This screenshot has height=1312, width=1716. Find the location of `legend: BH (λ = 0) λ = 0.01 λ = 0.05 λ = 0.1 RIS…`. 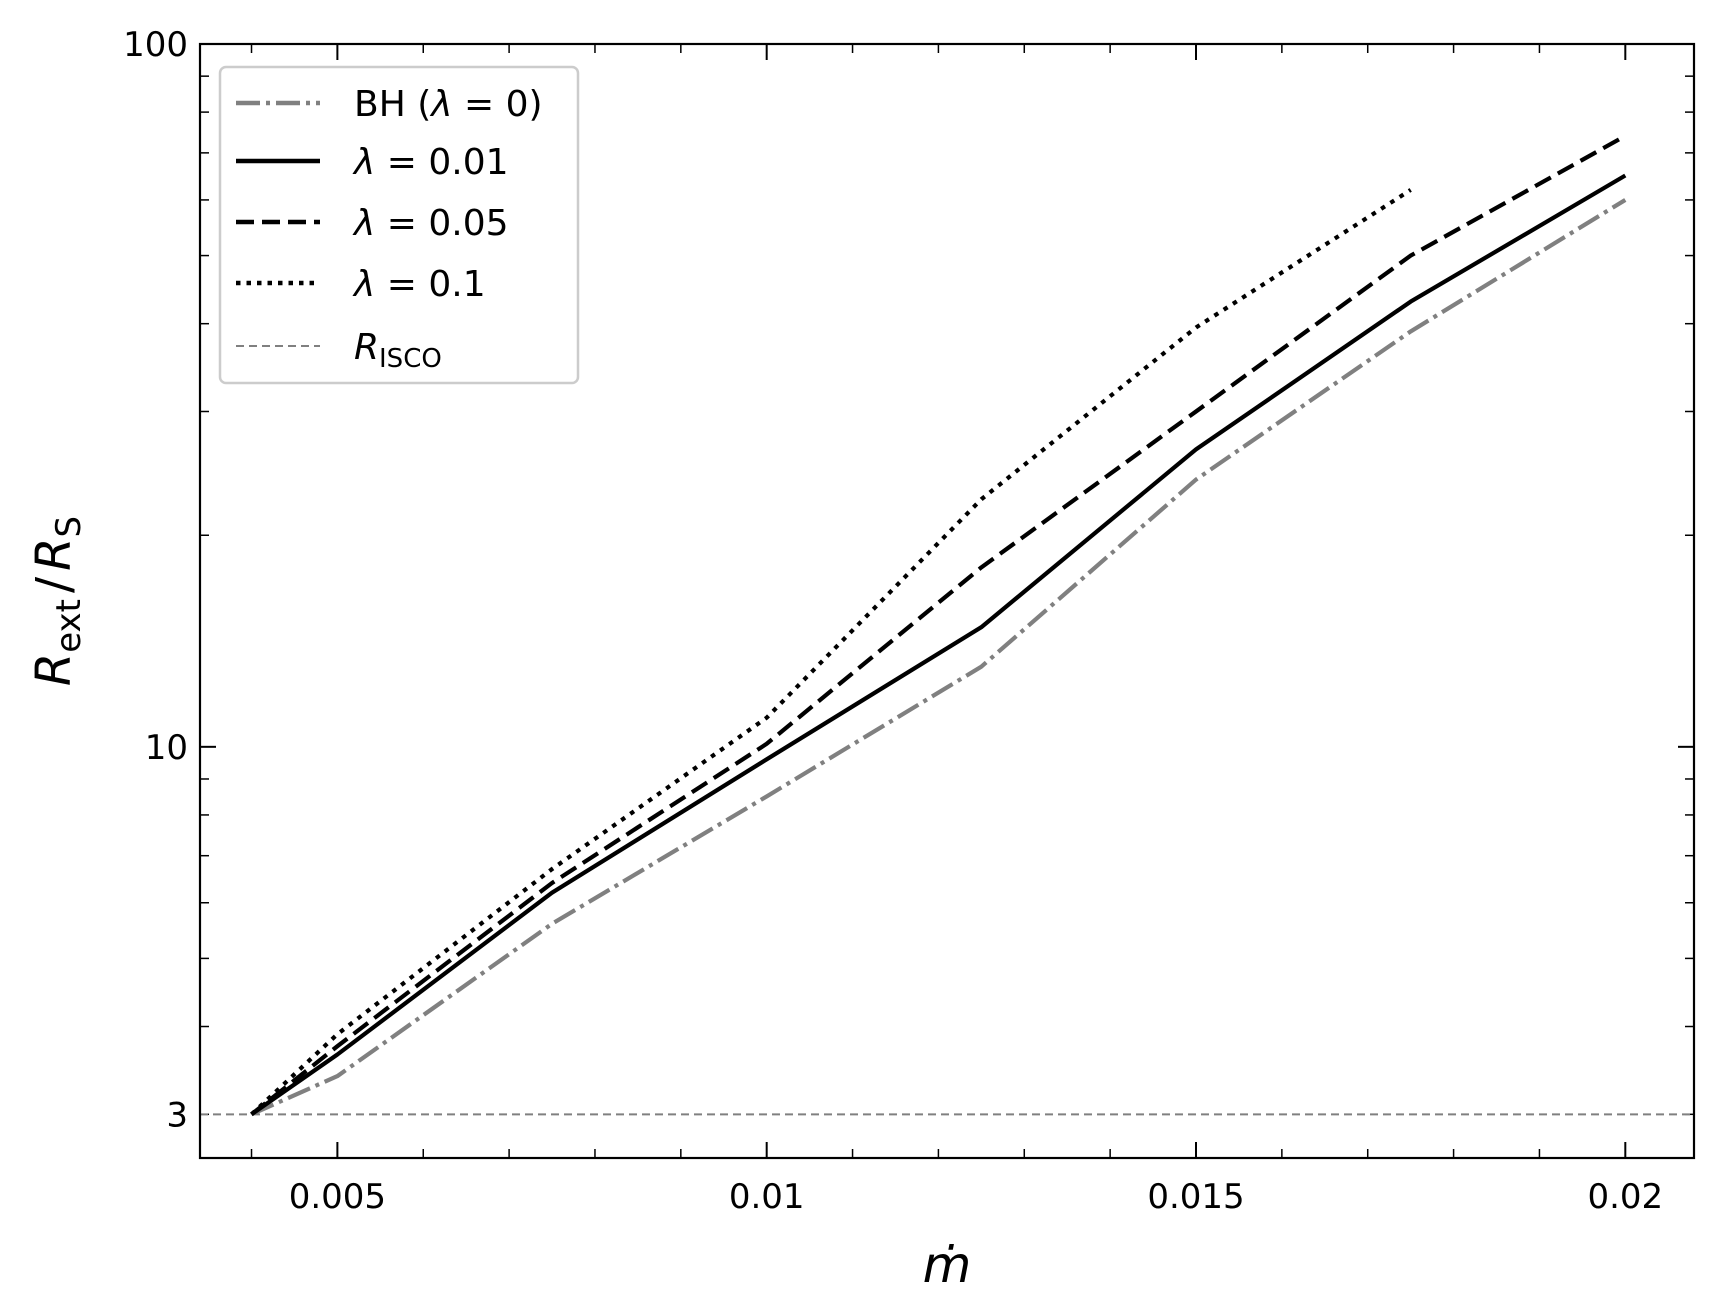

legend: BH (λ = 0) λ = 0.01 λ = 0.05 λ = 0.1 RIS… is located at coordinates (399, 225).